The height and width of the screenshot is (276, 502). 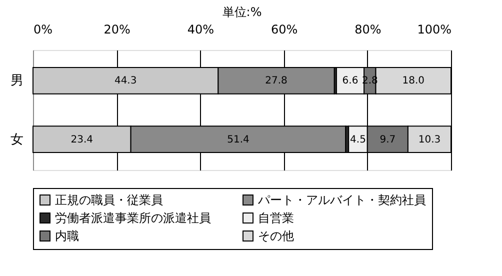 What do you see at coordinates (388, 140) in the screenshot?
I see `data-label: 9.7` at bounding box center [388, 140].